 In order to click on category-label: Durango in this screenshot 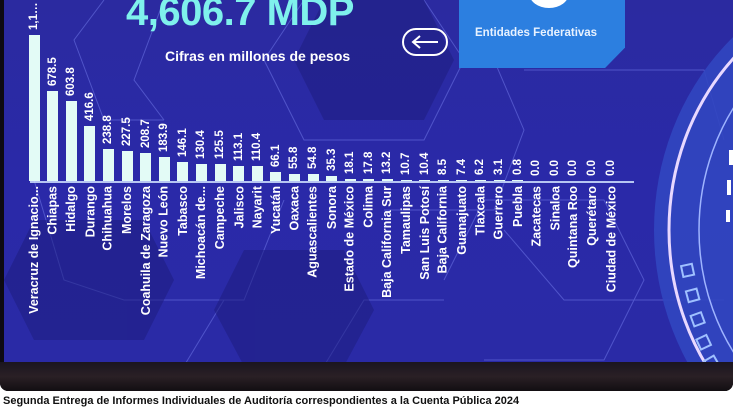, I will do `click(90, 212)`.